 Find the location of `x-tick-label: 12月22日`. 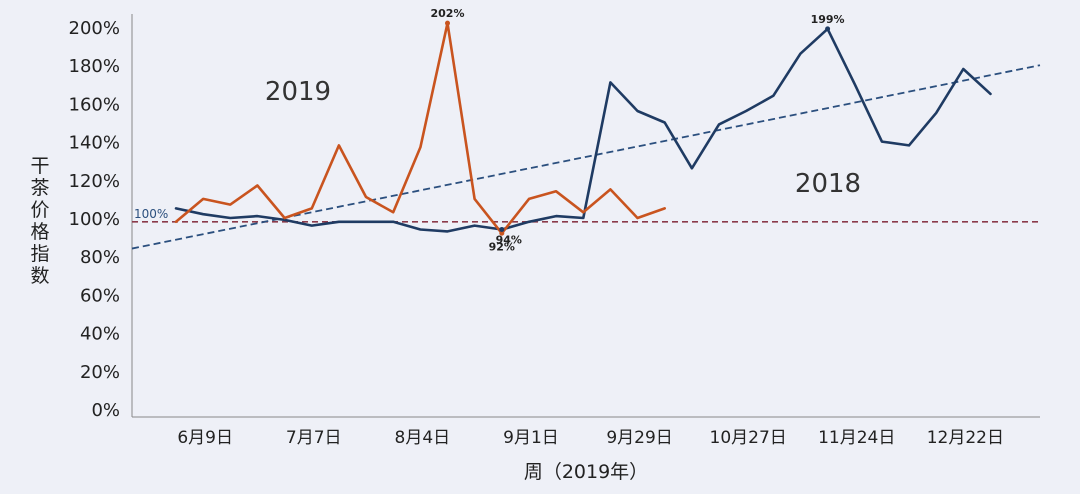

x-tick-label: 12月22日 is located at coordinates (965, 438).